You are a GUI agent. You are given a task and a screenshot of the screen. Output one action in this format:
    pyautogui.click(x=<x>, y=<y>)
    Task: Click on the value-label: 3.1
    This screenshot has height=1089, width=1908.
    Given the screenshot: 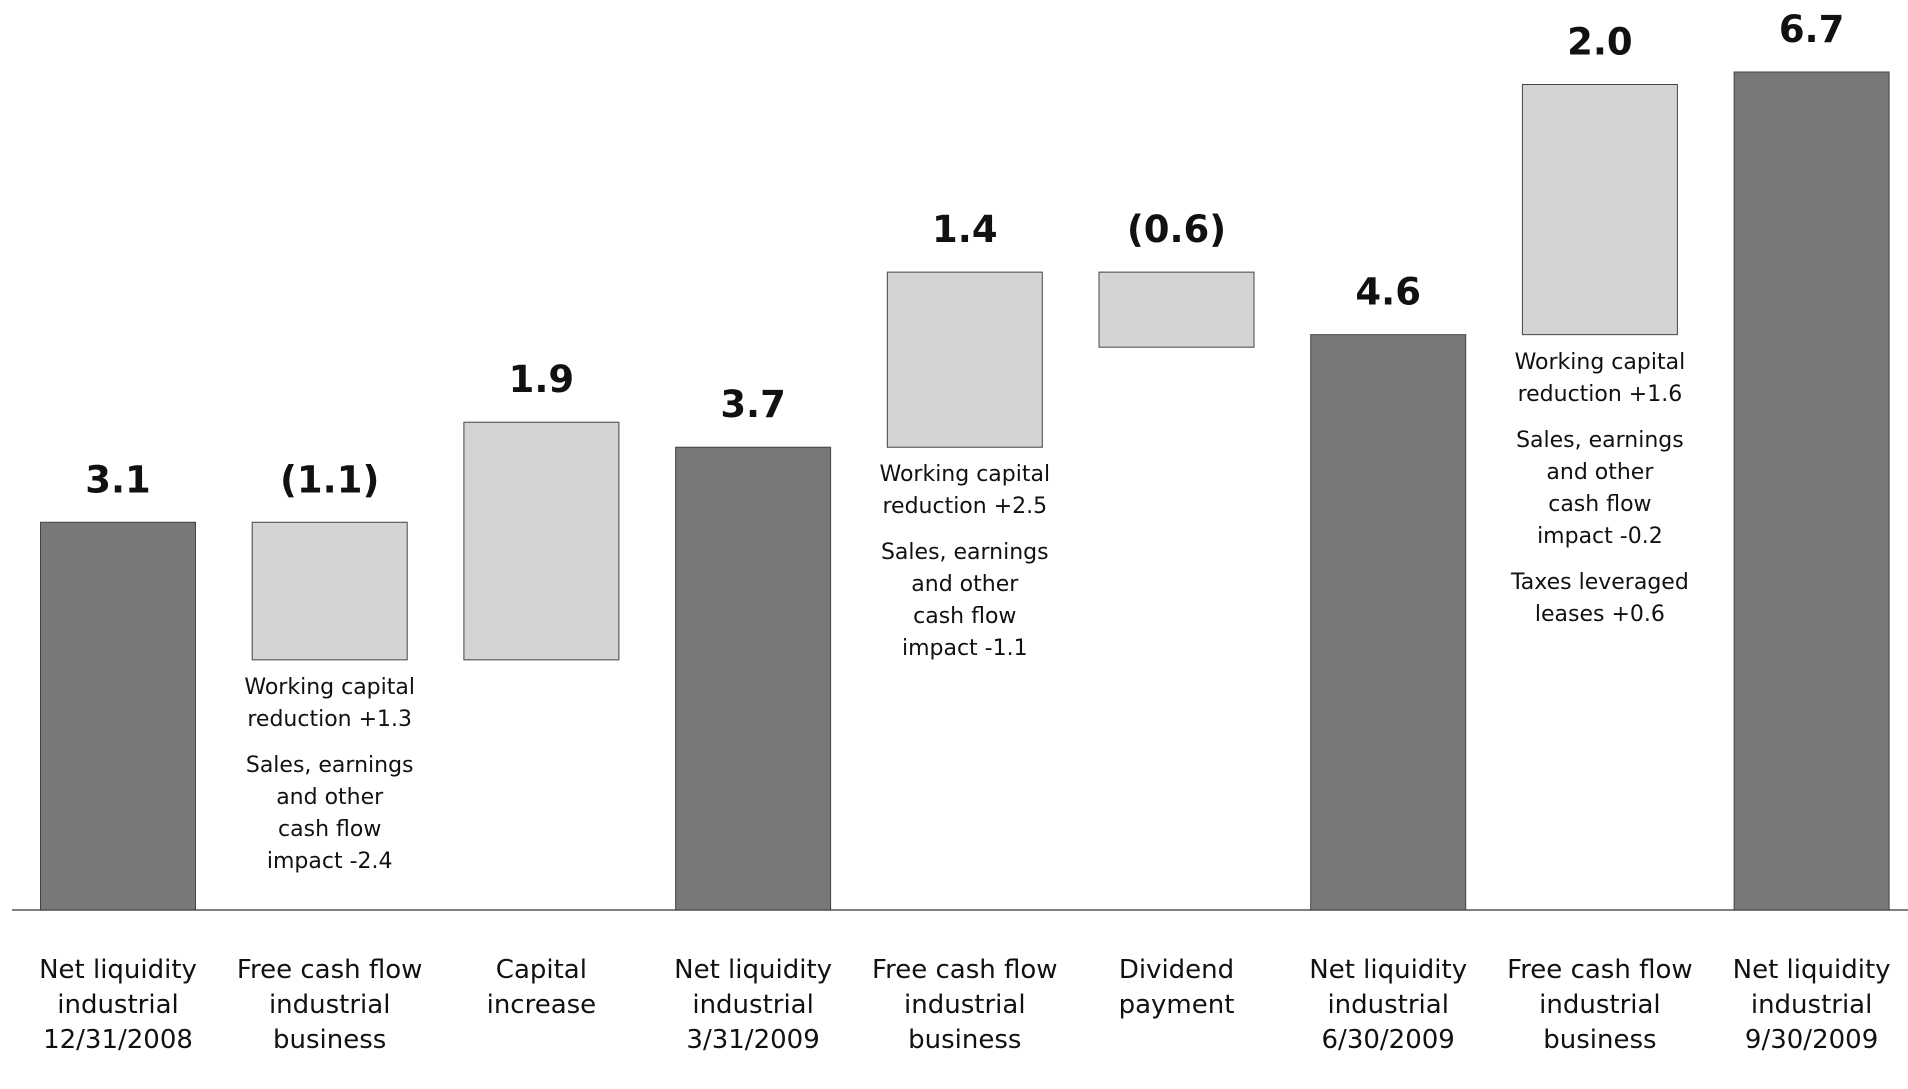 What is the action you would take?
    pyautogui.click(x=118, y=479)
    